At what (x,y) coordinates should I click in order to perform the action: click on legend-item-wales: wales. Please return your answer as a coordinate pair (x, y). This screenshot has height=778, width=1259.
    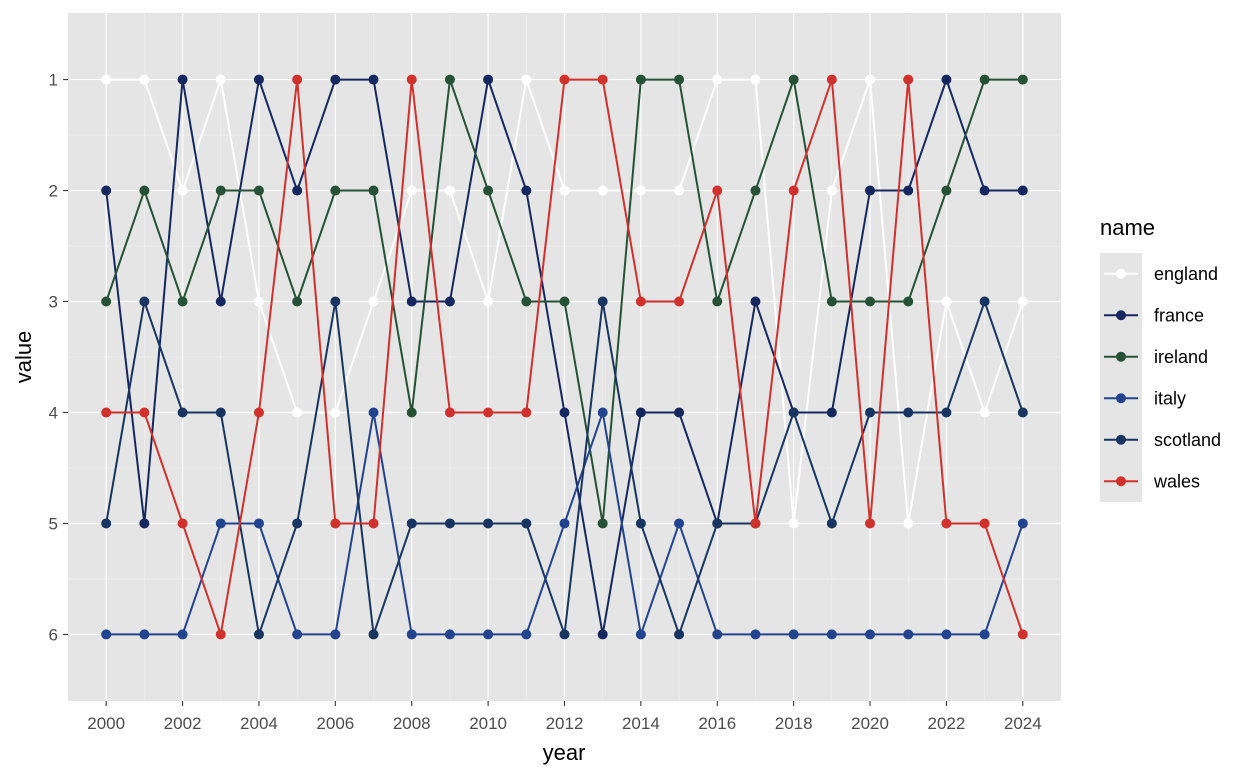
    Looking at the image, I should click on (1152, 481).